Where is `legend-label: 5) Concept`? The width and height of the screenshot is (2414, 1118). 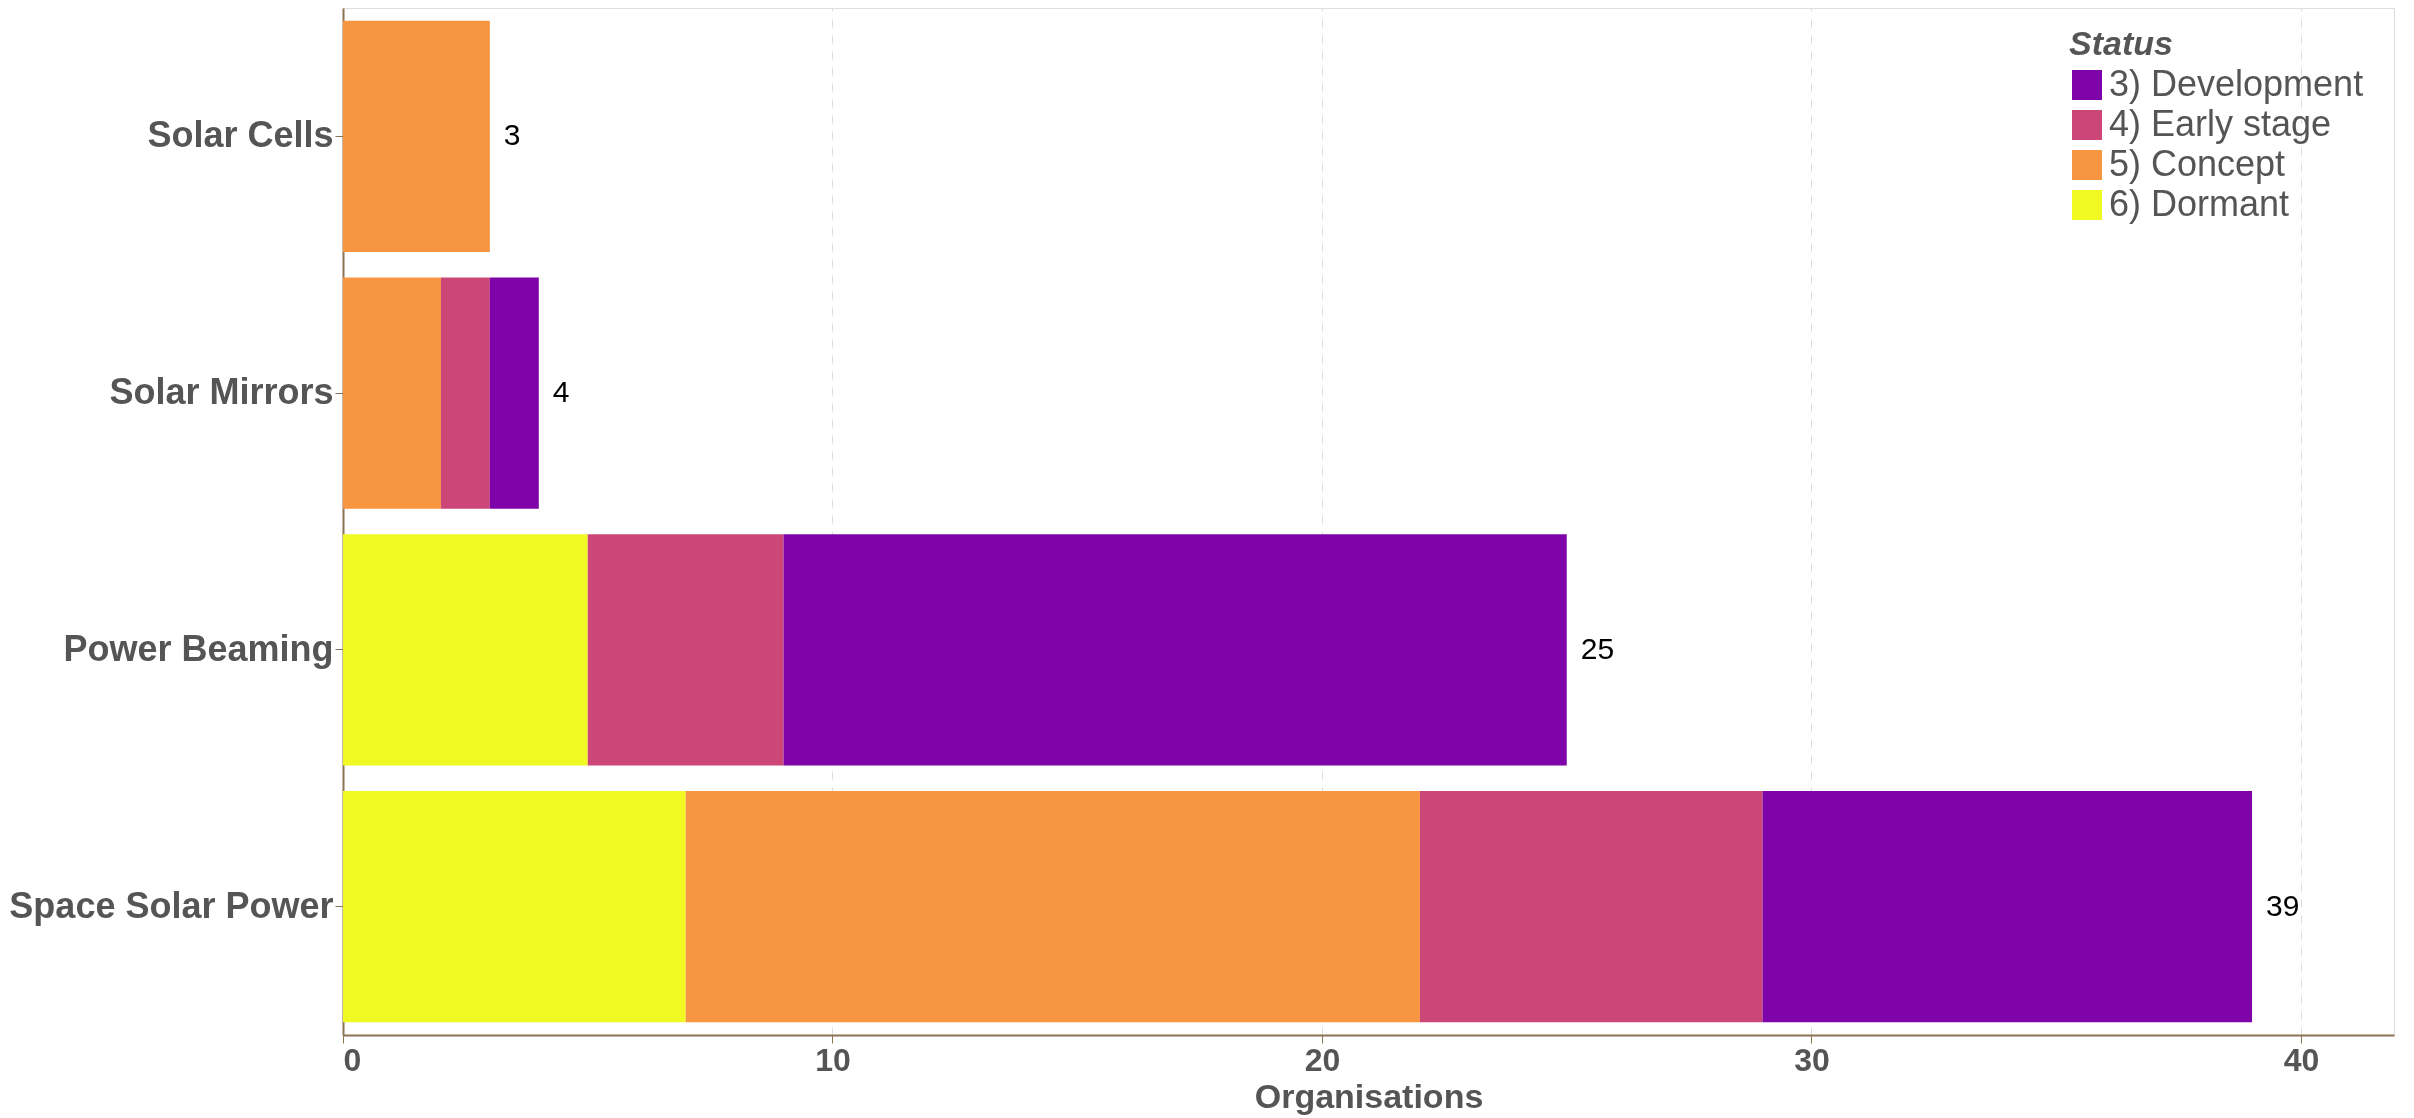 legend-label: 5) Concept is located at coordinates (2197, 163).